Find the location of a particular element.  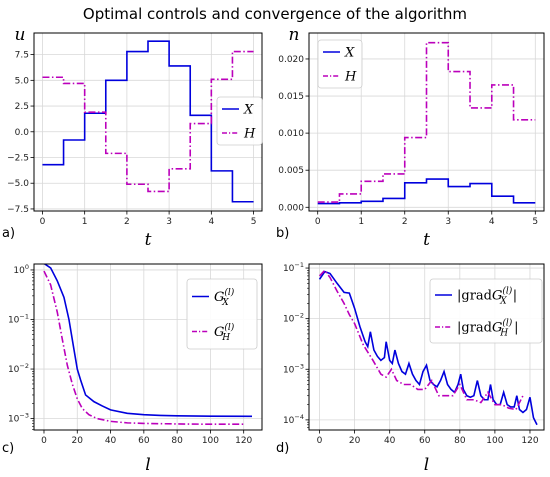

y-tick-label: 7.5 is located at coordinates (22, 56).